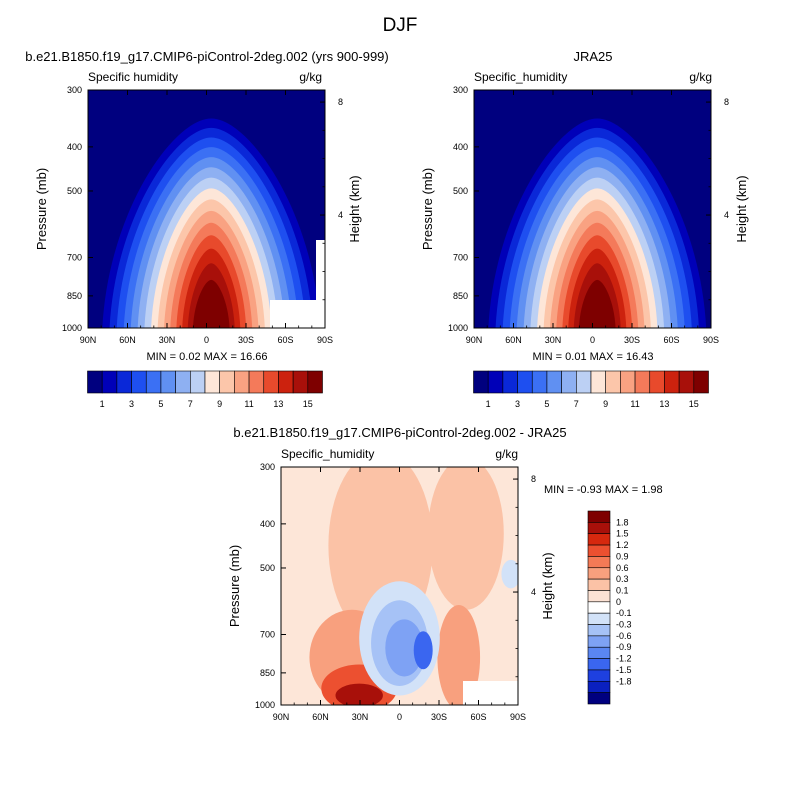 The width and height of the screenshot is (800, 800). I want to click on panel-diff-stats: MIN = -0.93 MAX = 1.98, so click(603, 490).